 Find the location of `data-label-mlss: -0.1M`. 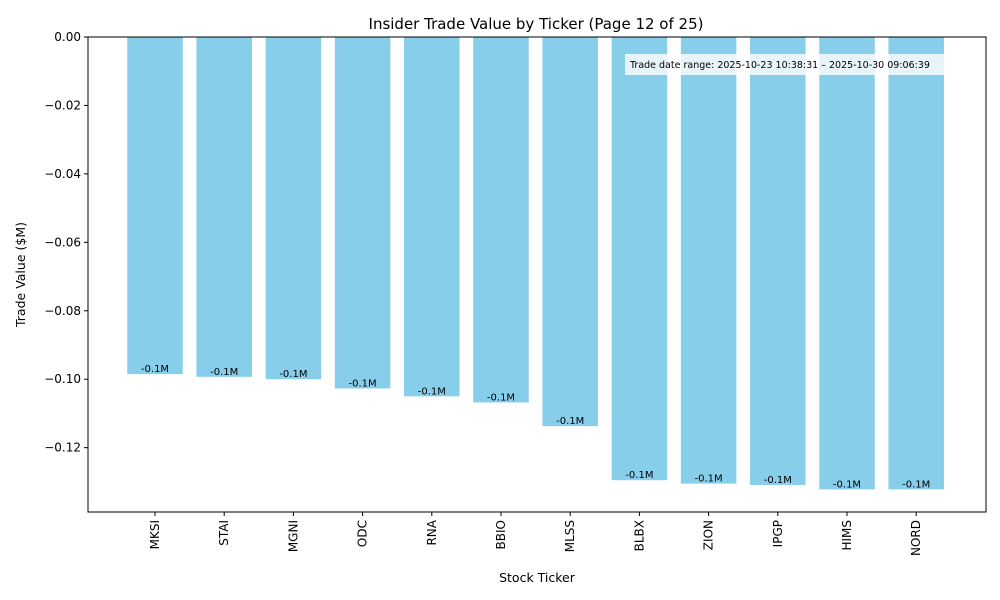

data-label-mlss: -0.1M is located at coordinates (570, 421).